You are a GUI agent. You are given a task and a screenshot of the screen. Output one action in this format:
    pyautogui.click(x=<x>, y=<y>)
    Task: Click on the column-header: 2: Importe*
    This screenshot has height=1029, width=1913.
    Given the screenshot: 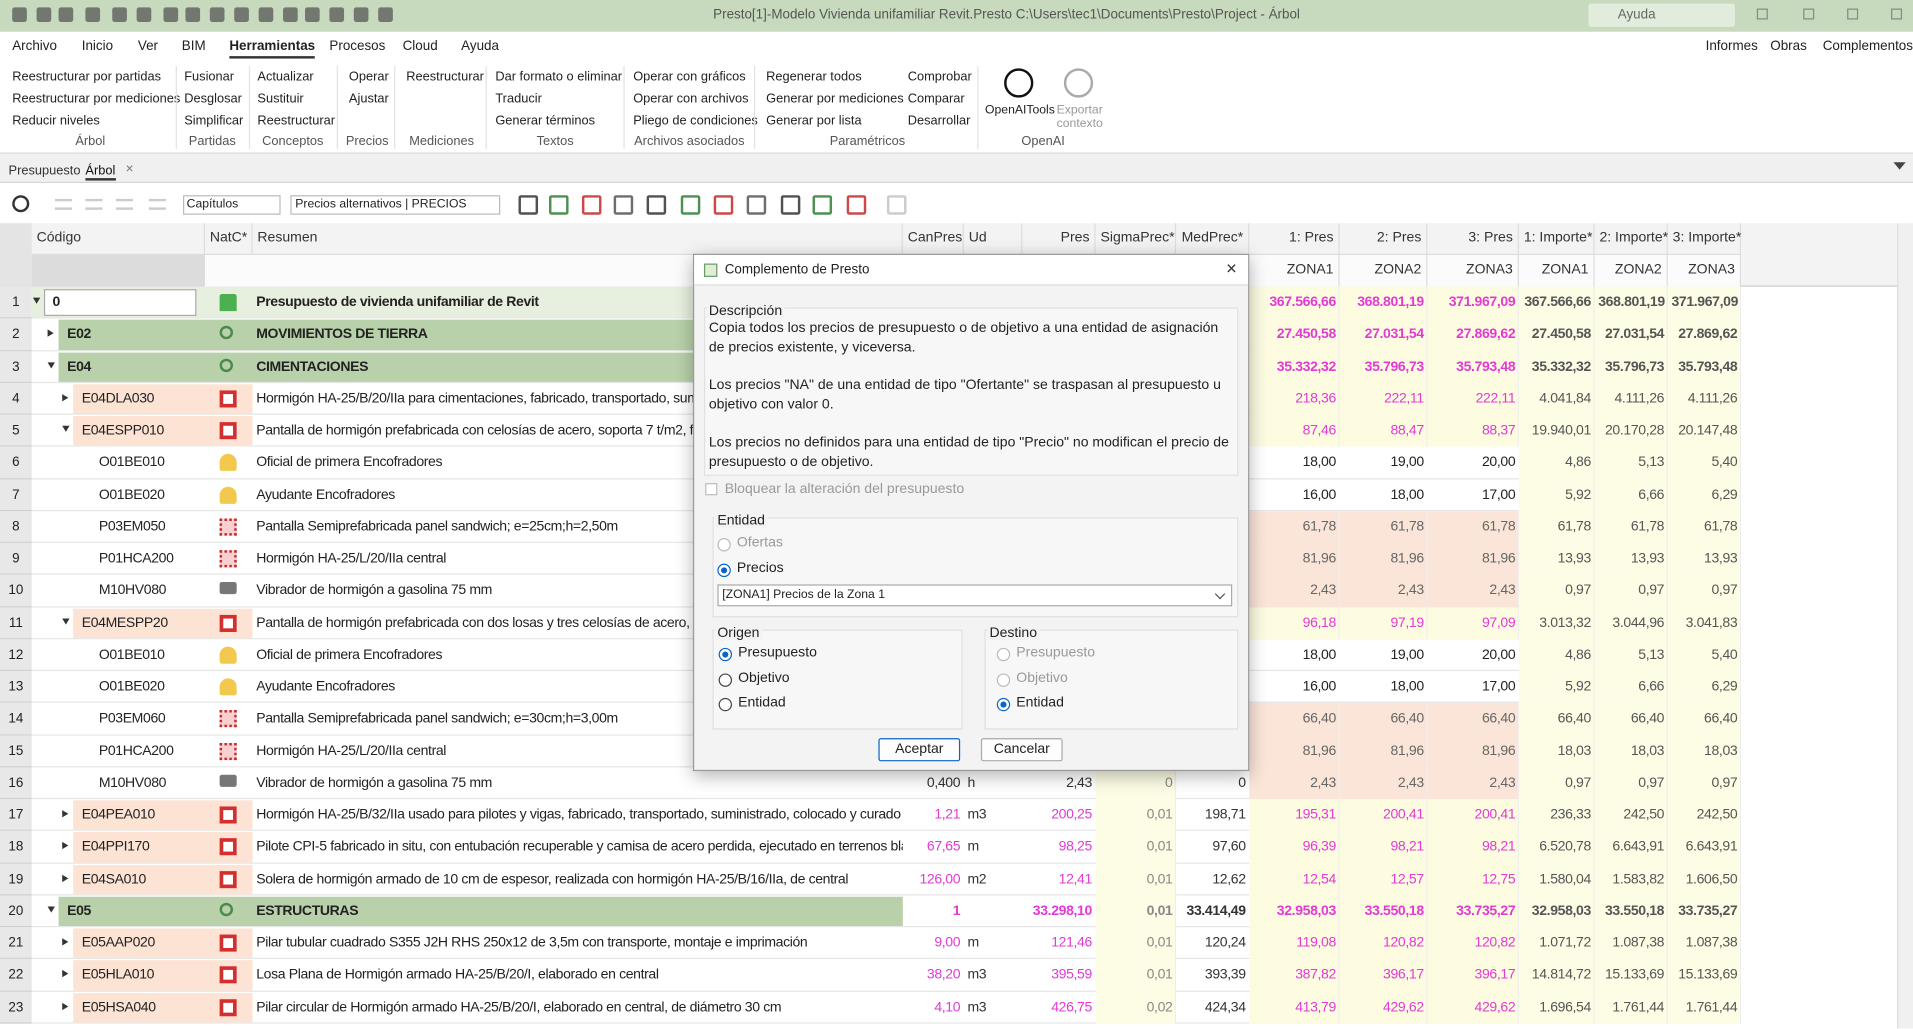 What is the action you would take?
    pyautogui.click(x=1631, y=238)
    